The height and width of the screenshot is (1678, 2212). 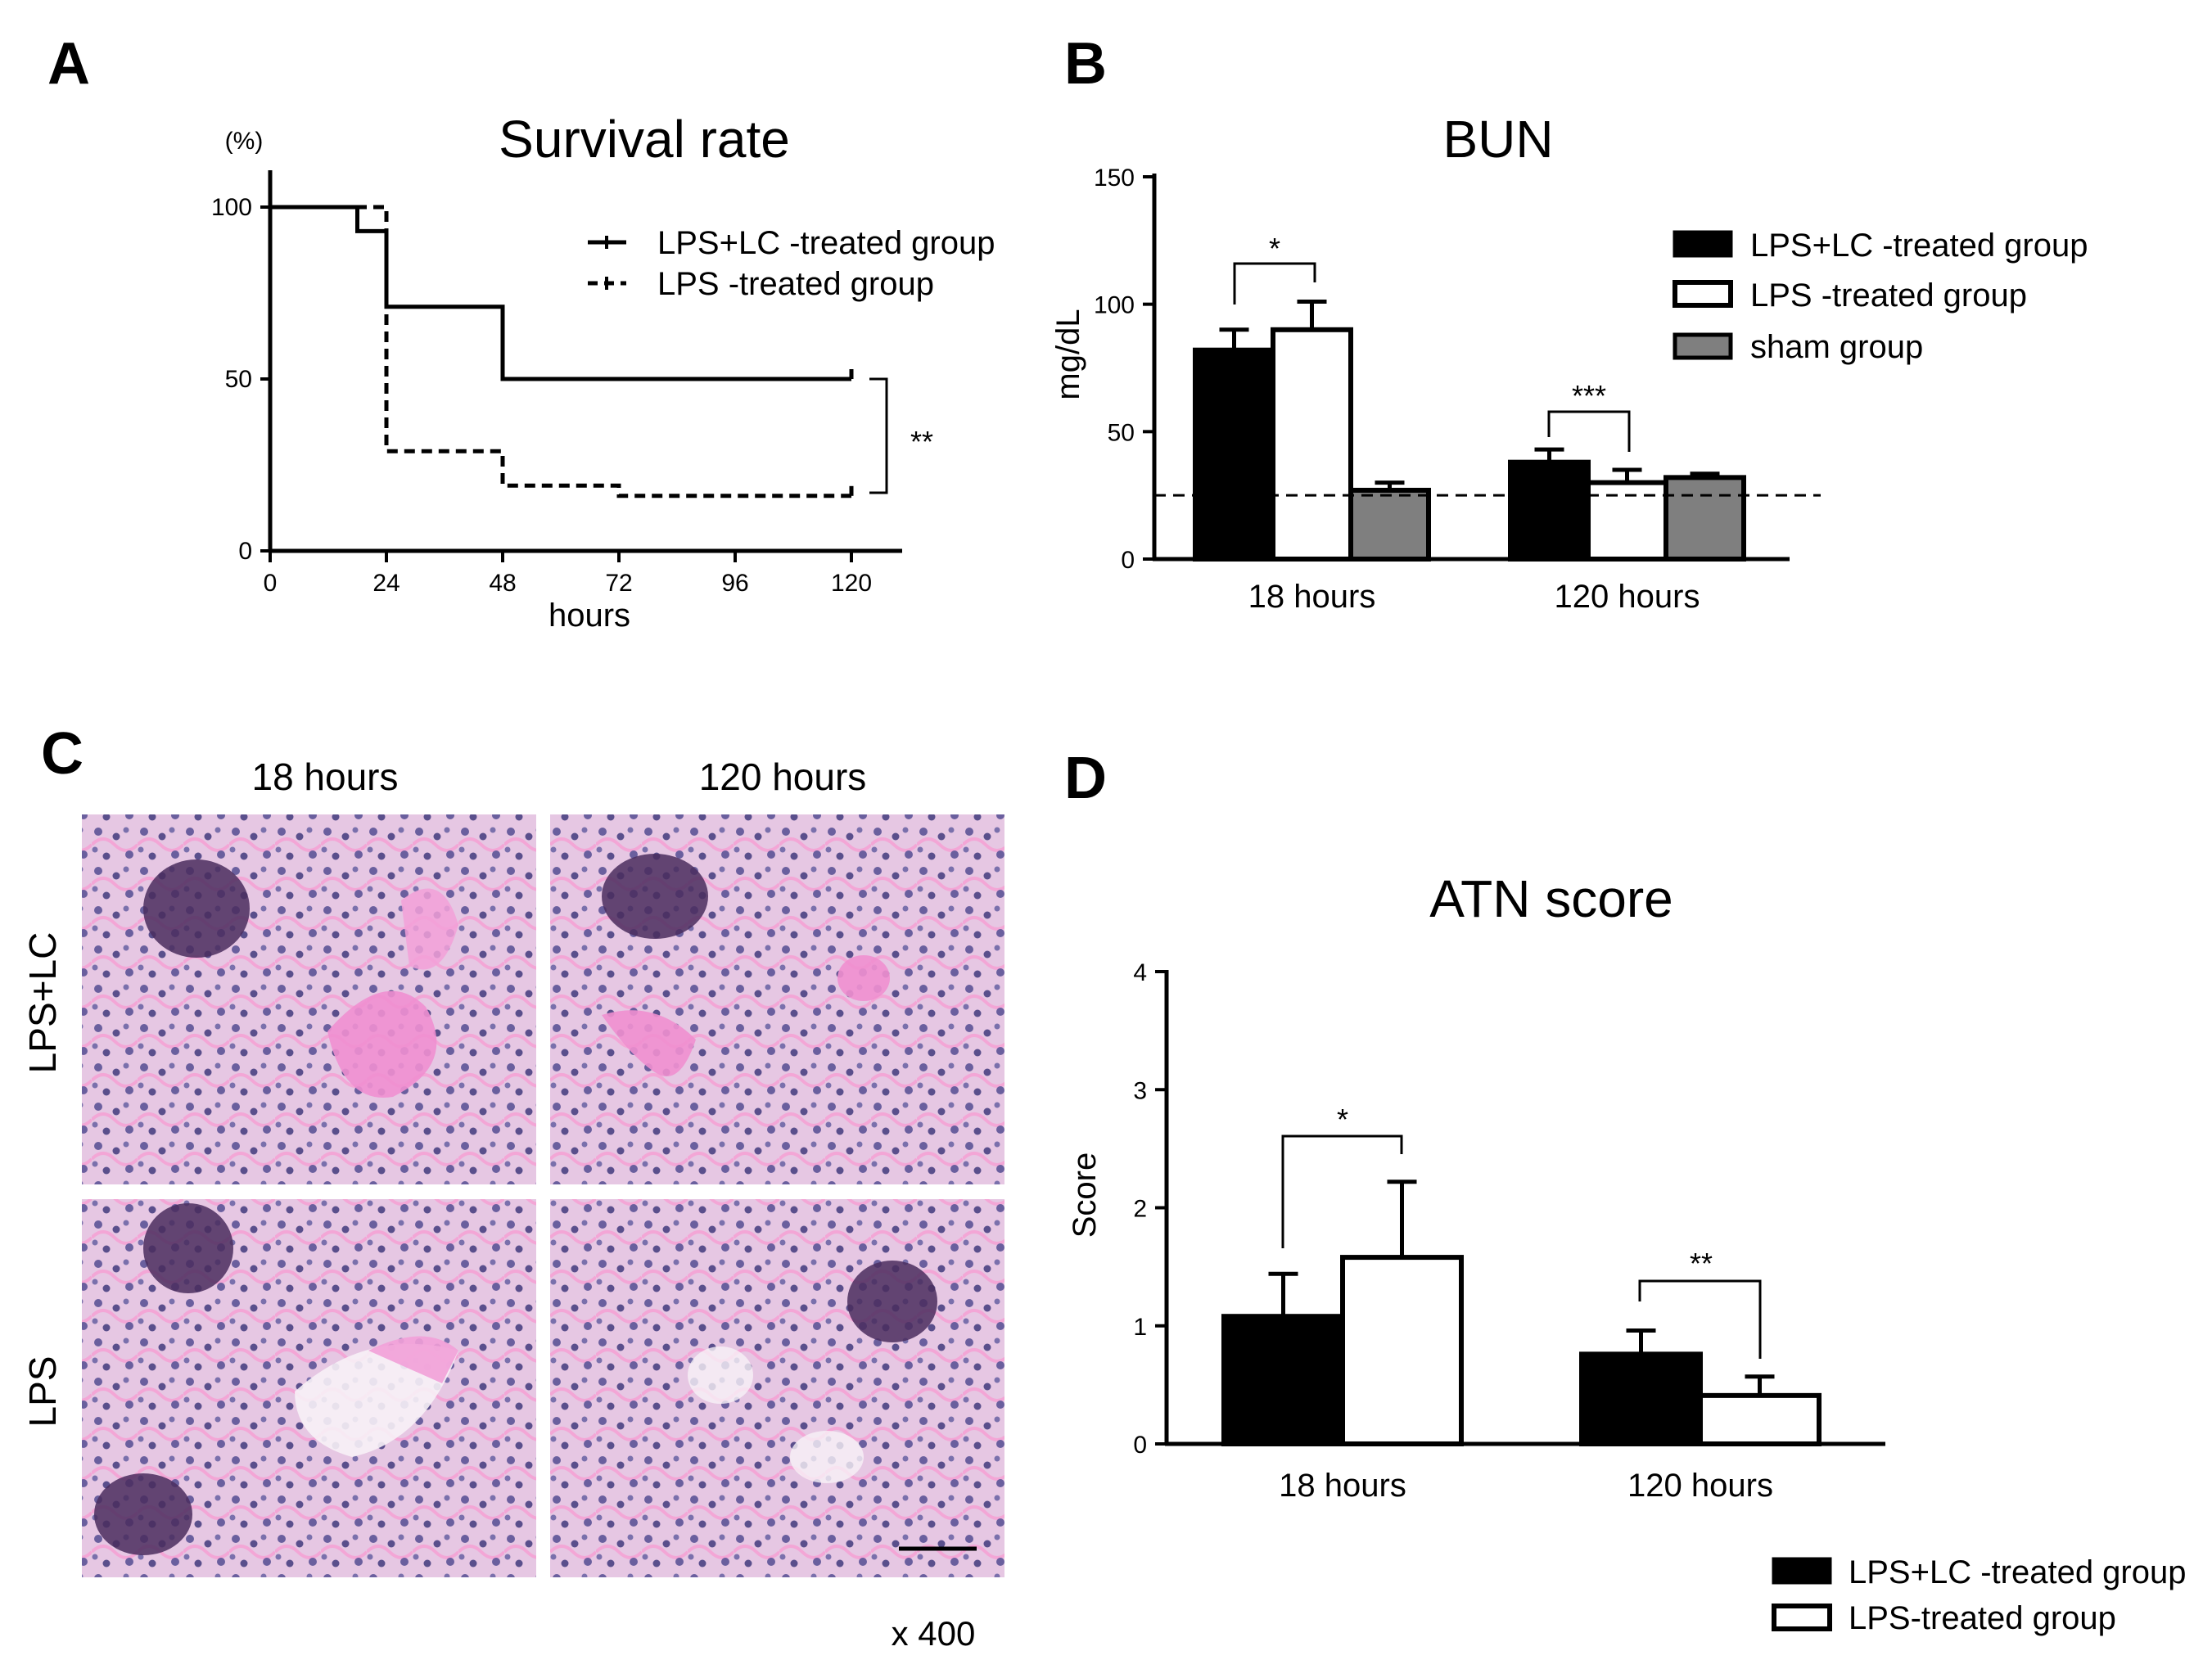 I want to click on atn-y-axis-label: Score, so click(x=1085, y=1195).